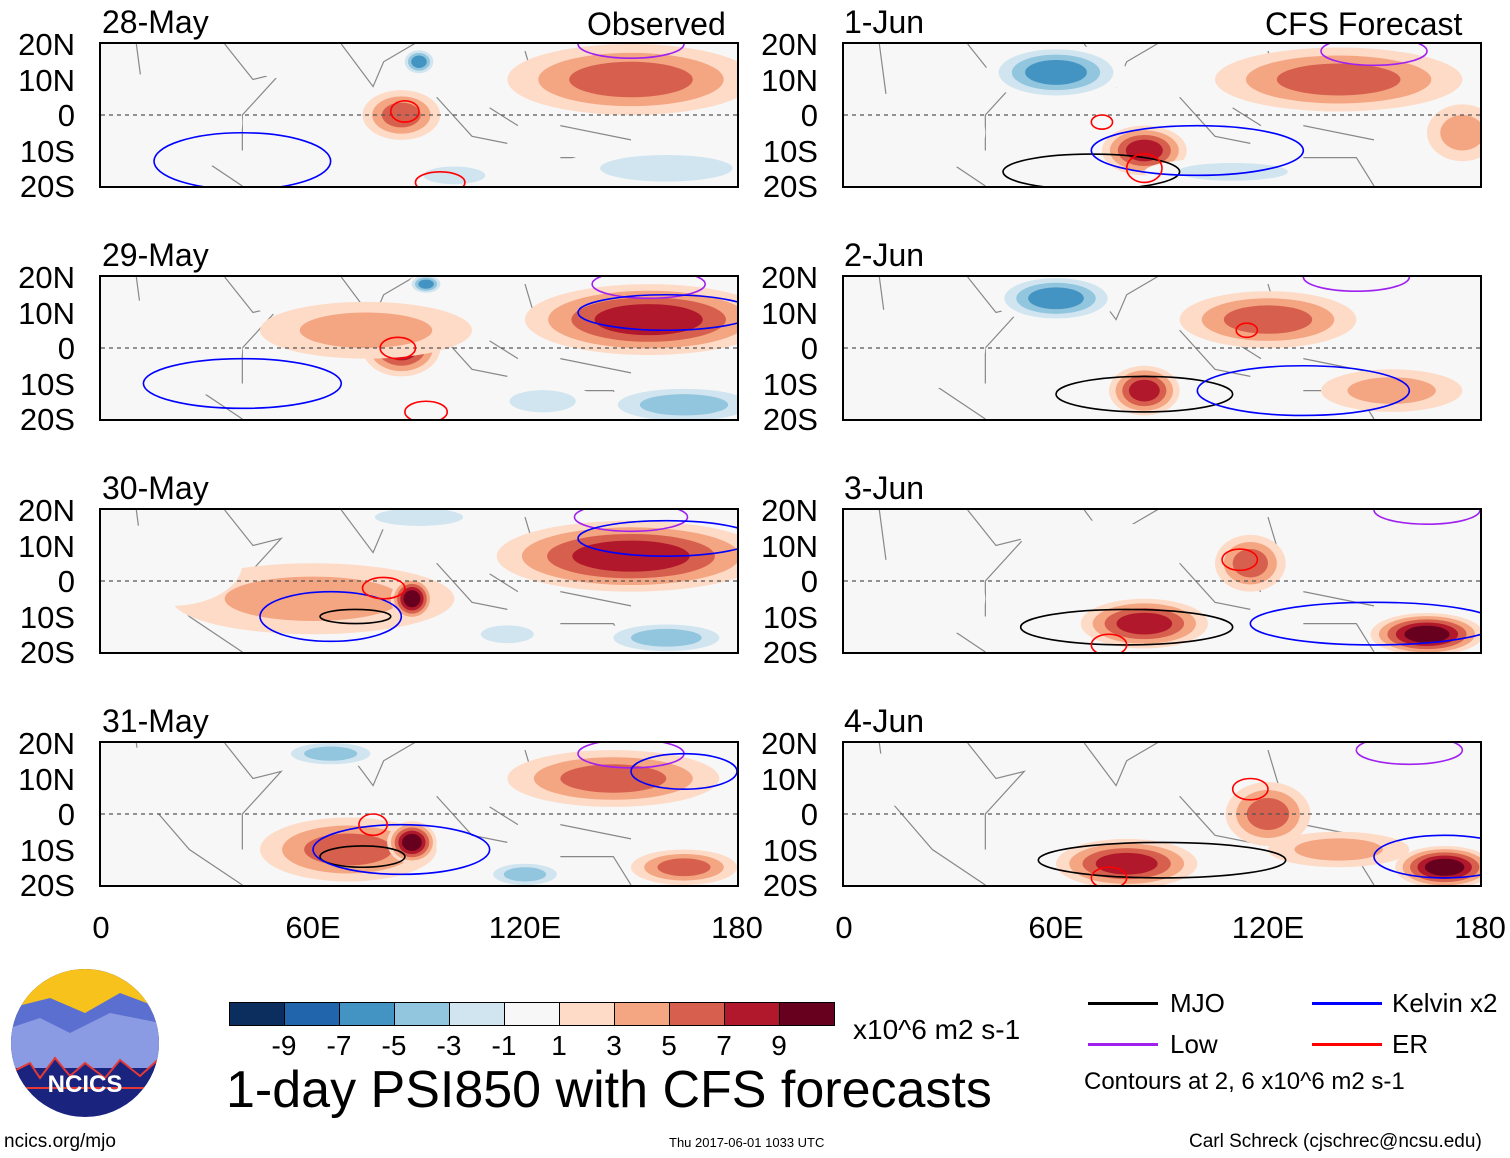 The image size is (1510, 1158). Describe the element at coordinates (355, 616) in the screenshot. I see `mjo-contour` at that location.